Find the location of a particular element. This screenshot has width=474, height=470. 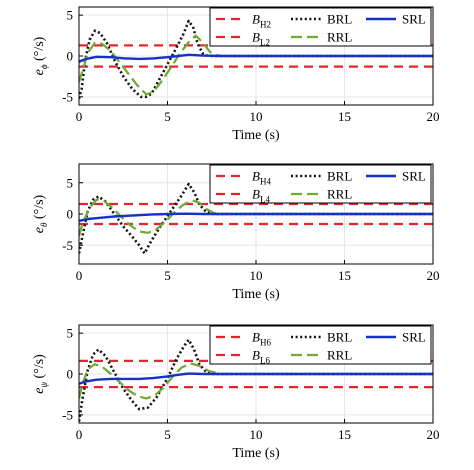

legend: BH6 BRL SRL BL6 RRL is located at coordinates (320, 345).